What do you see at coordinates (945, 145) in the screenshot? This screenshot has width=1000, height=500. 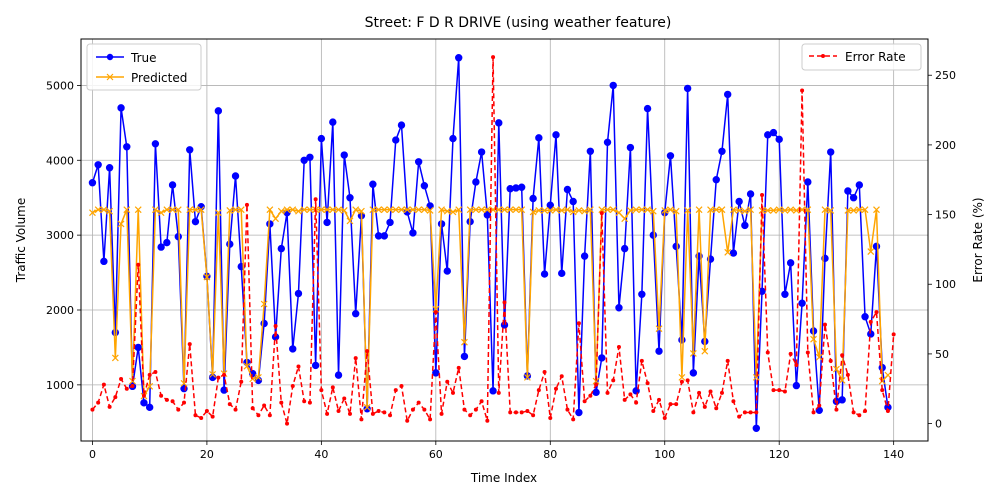 I see `y-right-tick-label-4: 200` at bounding box center [945, 145].